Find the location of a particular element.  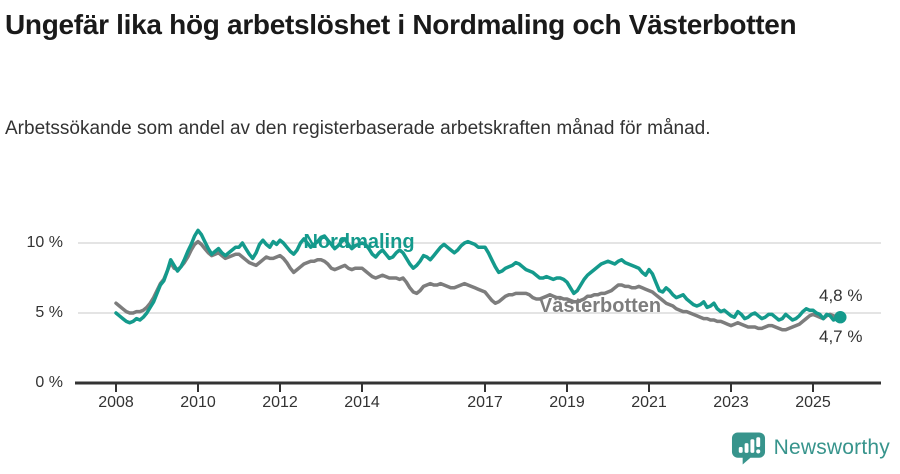

series-label-vasterbotten: Västerbotten is located at coordinates (600, 306).